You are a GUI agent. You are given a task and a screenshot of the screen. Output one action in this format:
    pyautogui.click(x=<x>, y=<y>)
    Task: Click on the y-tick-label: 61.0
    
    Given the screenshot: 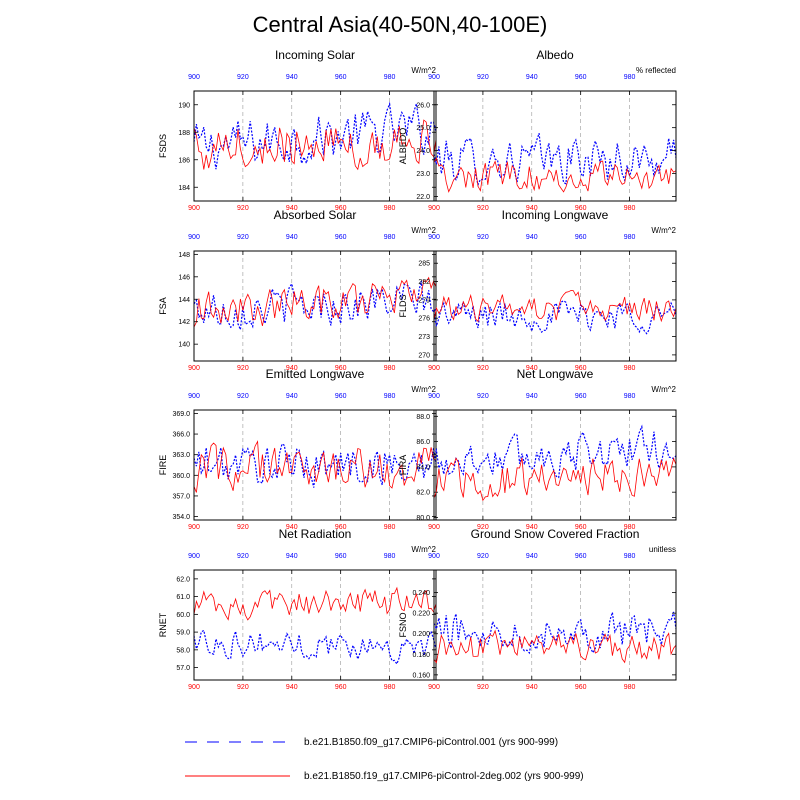 What is the action you would take?
    pyautogui.click(x=183, y=597)
    